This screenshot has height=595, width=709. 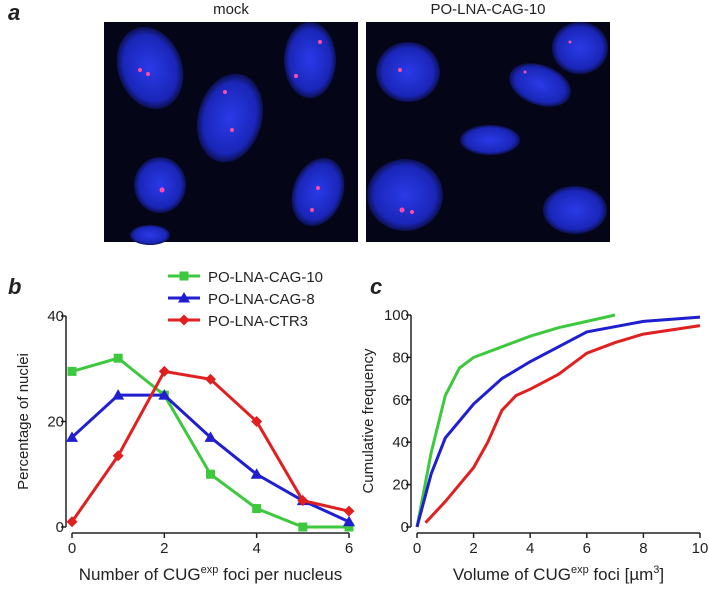 What do you see at coordinates (400, 357) in the screenshot?
I see `y-tick-label: 80` at bounding box center [400, 357].